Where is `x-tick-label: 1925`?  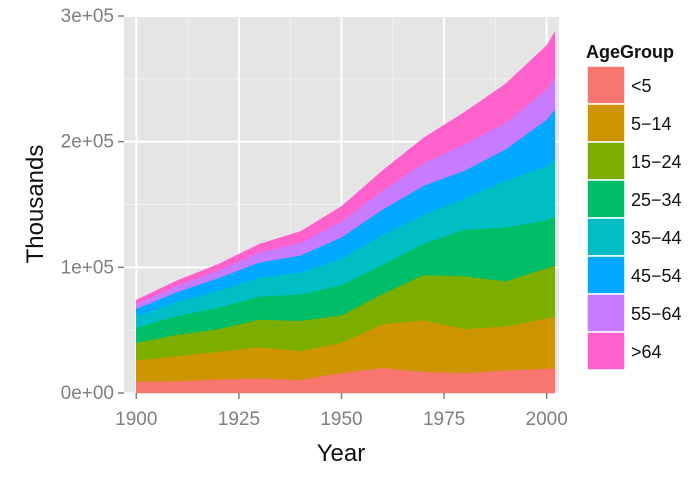 x-tick-label: 1925 is located at coordinates (239, 419).